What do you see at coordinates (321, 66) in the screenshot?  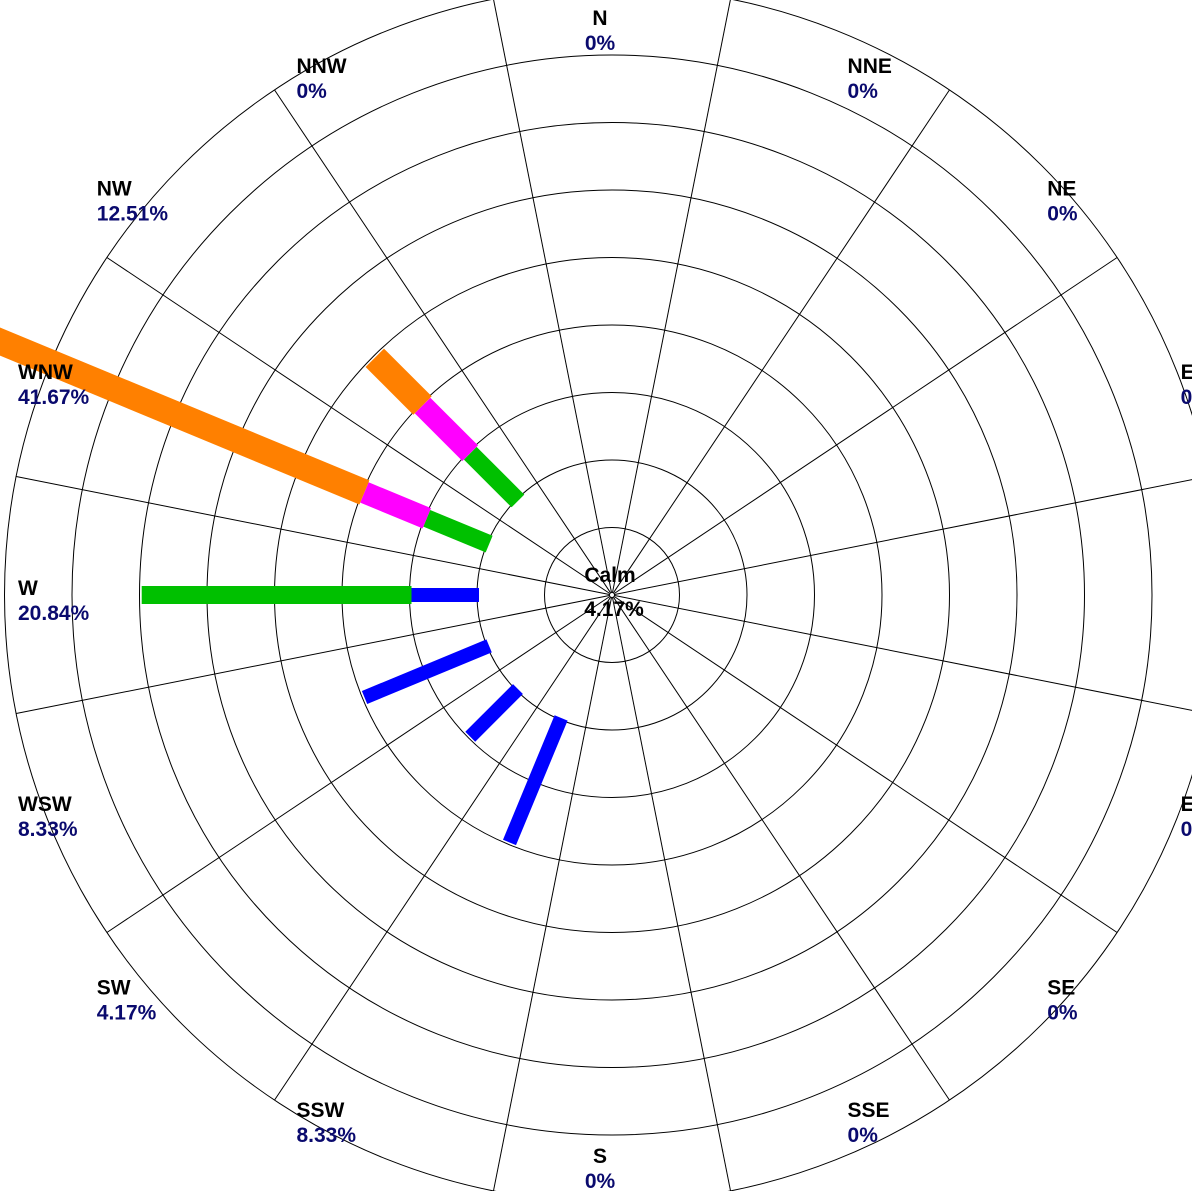 I see `direction-name: NNW` at bounding box center [321, 66].